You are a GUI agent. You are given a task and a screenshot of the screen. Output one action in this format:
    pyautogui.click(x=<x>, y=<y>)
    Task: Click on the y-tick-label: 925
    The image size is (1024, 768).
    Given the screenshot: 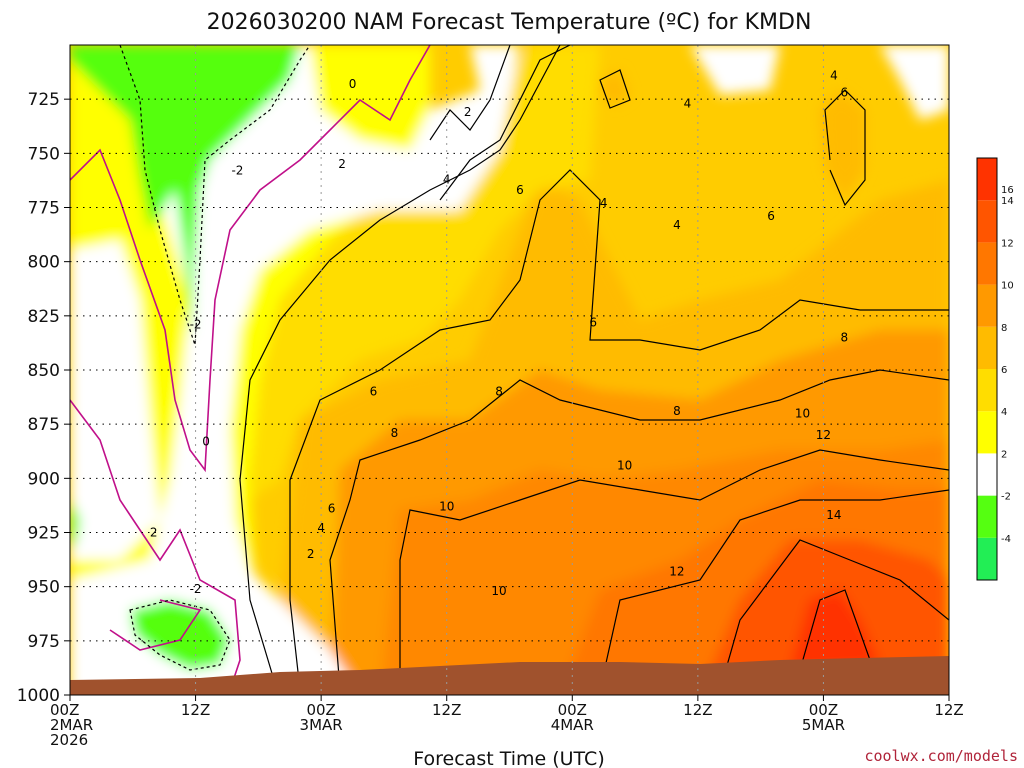 What is the action you would take?
    pyautogui.click(x=44, y=534)
    